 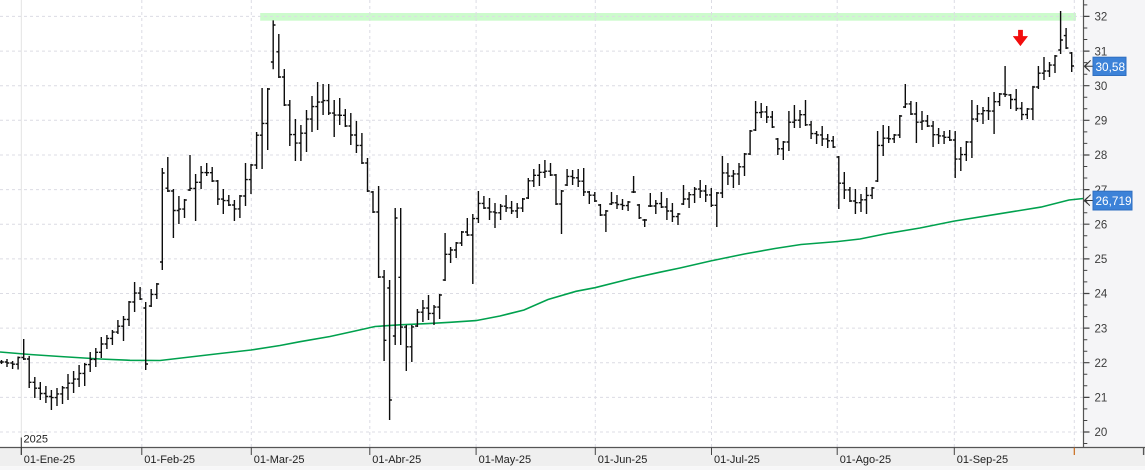 I want to click on svg-text: 01-Ago-25, so click(x=865, y=460).